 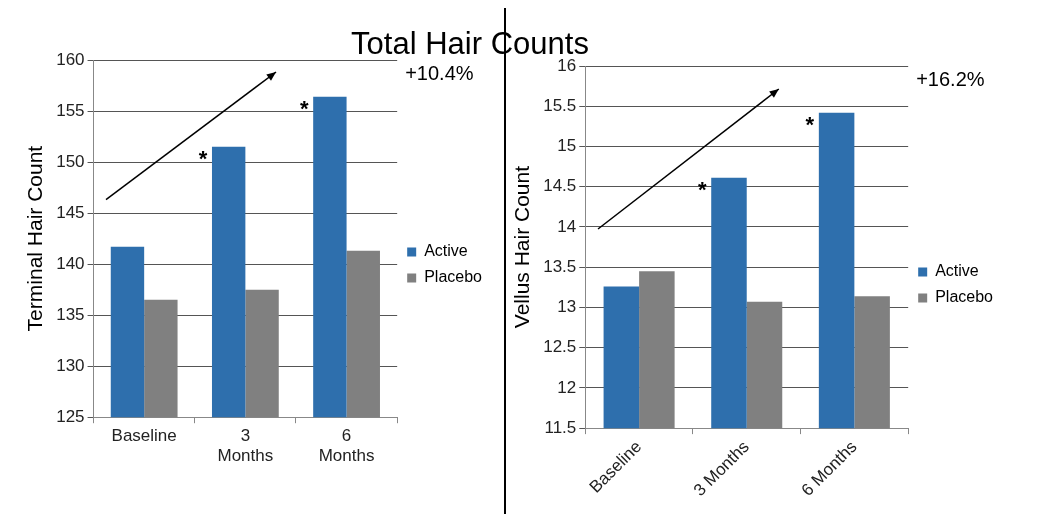 I want to click on y-tick-label: 14.5, so click(x=560, y=186).